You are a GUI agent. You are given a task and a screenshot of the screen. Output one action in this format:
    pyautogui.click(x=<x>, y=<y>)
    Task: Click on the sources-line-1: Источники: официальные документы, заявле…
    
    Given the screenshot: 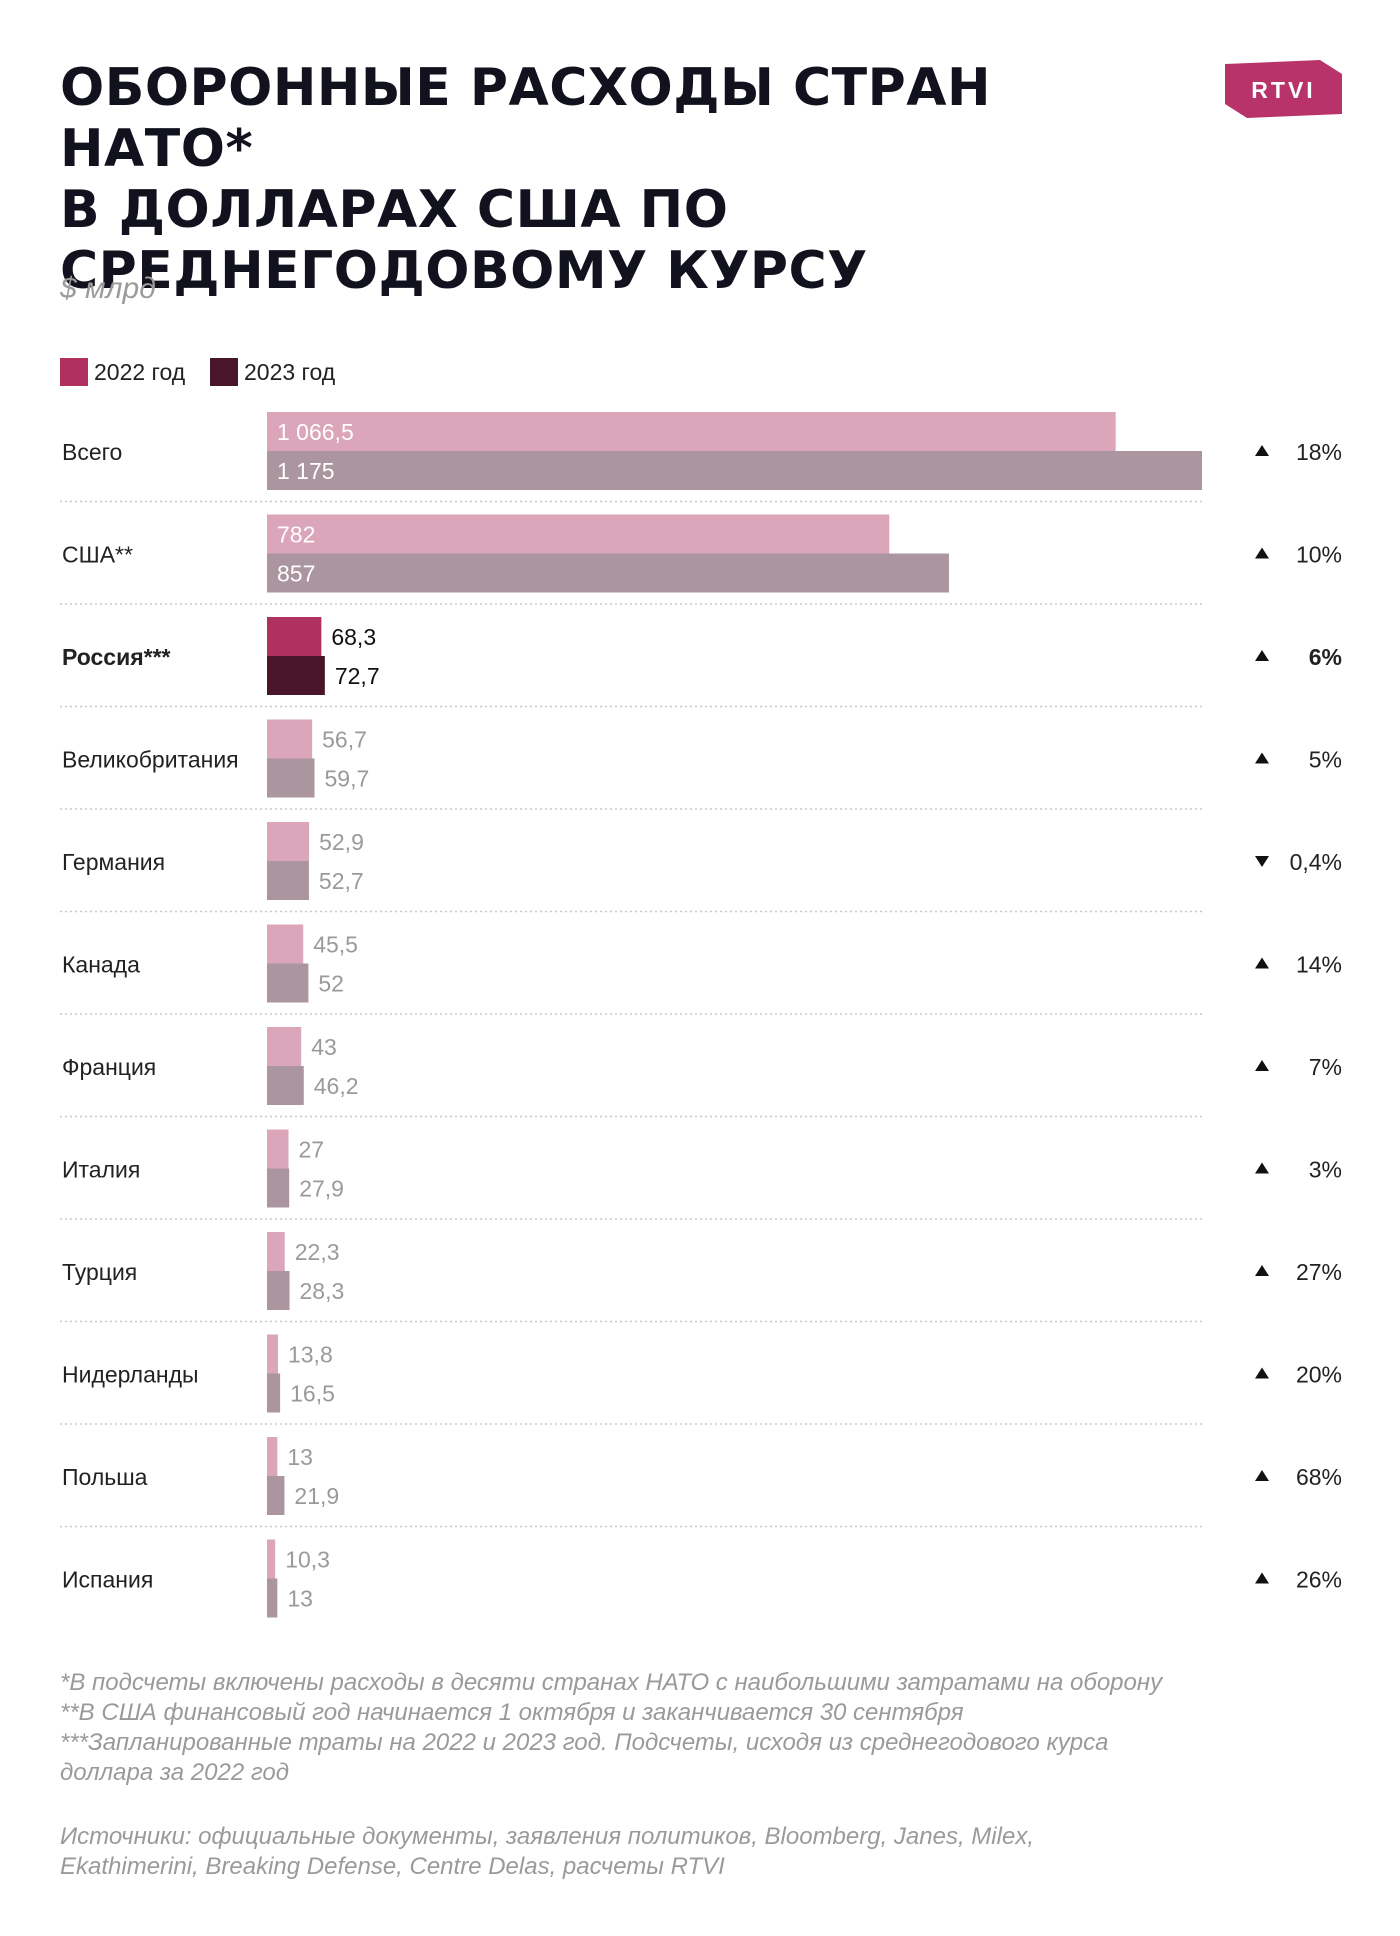 What is the action you would take?
    pyautogui.click(x=547, y=1836)
    